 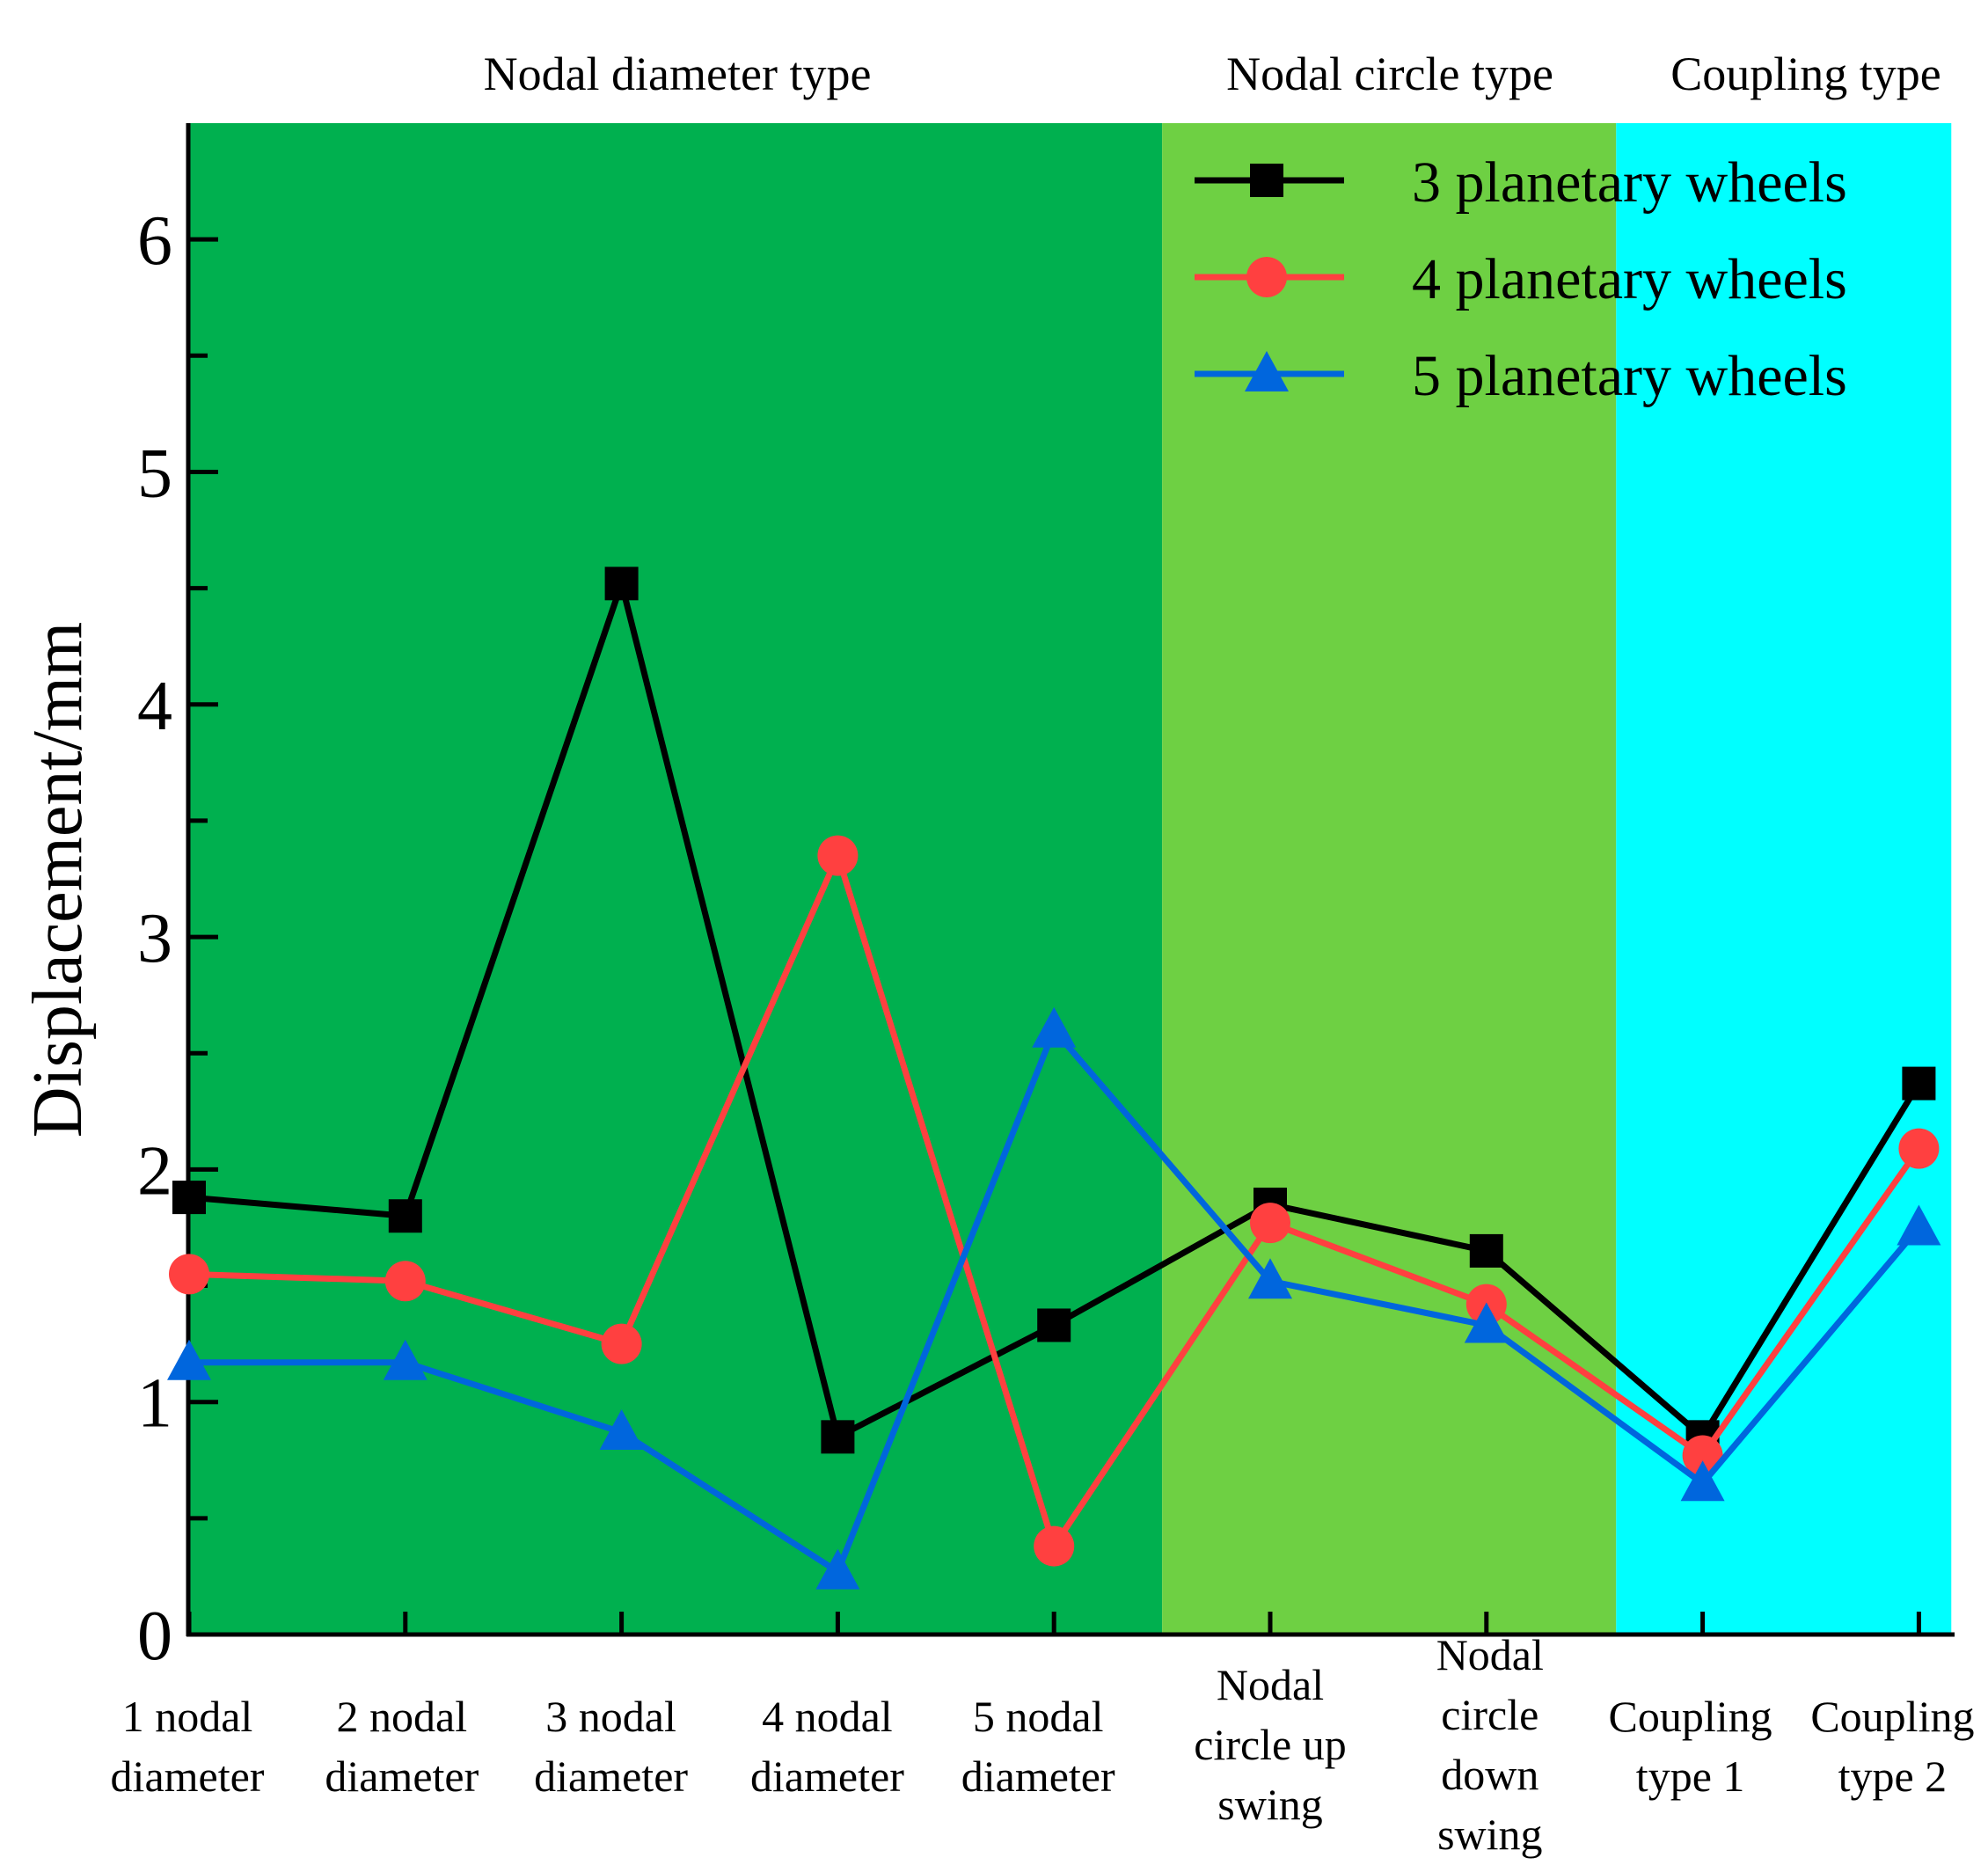 What do you see at coordinates (154, 474) in the screenshot?
I see `y-tick-label: 5` at bounding box center [154, 474].